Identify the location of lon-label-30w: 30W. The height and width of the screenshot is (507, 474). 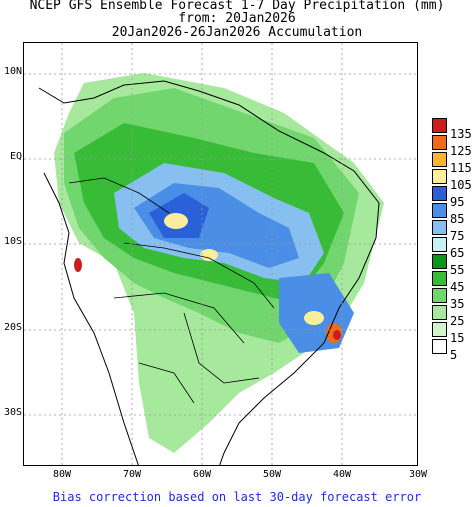
(418, 474).